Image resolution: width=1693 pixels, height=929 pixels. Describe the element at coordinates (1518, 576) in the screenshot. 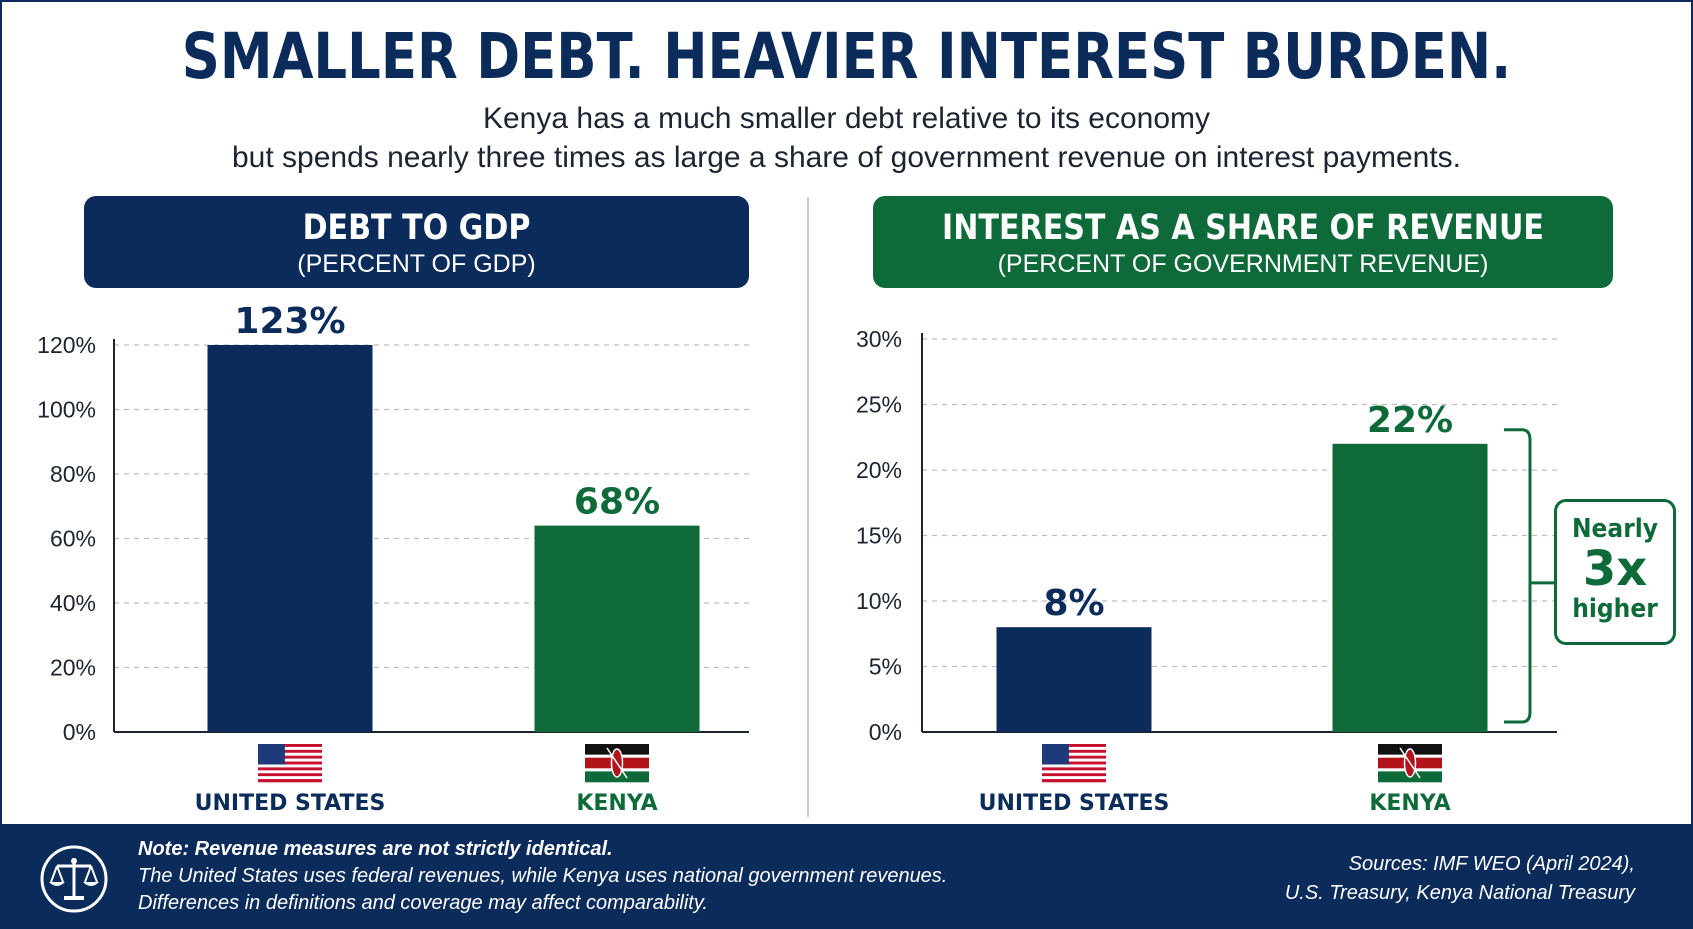

I see `comparison-bracket` at that location.